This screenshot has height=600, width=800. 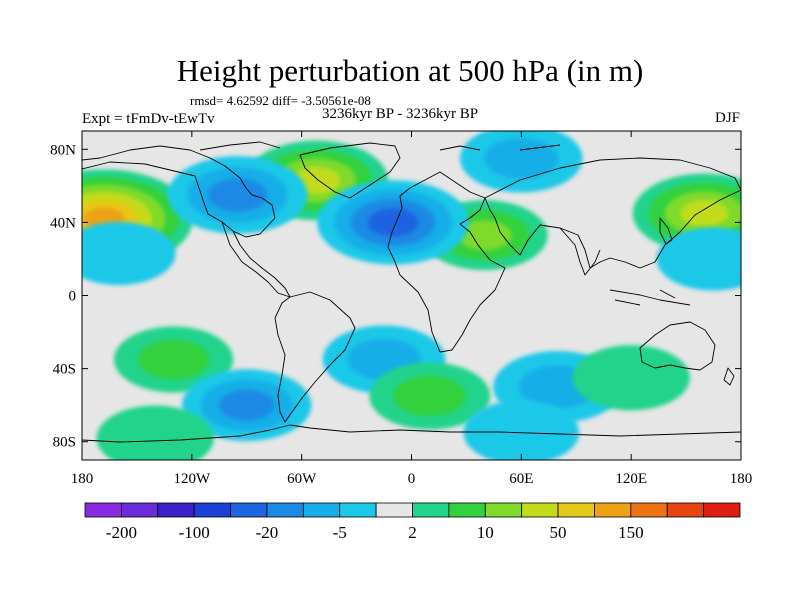 I want to click on x-axis-labels: 180 120W 60W 0 60E 120E 180, so click(x=412, y=479).